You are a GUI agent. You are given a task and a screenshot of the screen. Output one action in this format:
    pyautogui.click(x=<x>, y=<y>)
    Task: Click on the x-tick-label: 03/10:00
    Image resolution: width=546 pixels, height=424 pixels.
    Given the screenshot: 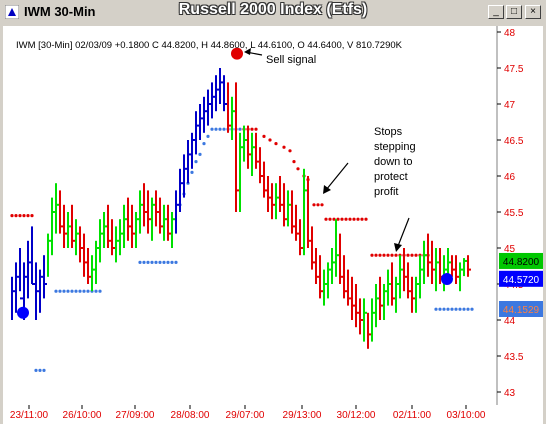 What is the action you would take?
    pyautogui.click(x=466, y=415)
    